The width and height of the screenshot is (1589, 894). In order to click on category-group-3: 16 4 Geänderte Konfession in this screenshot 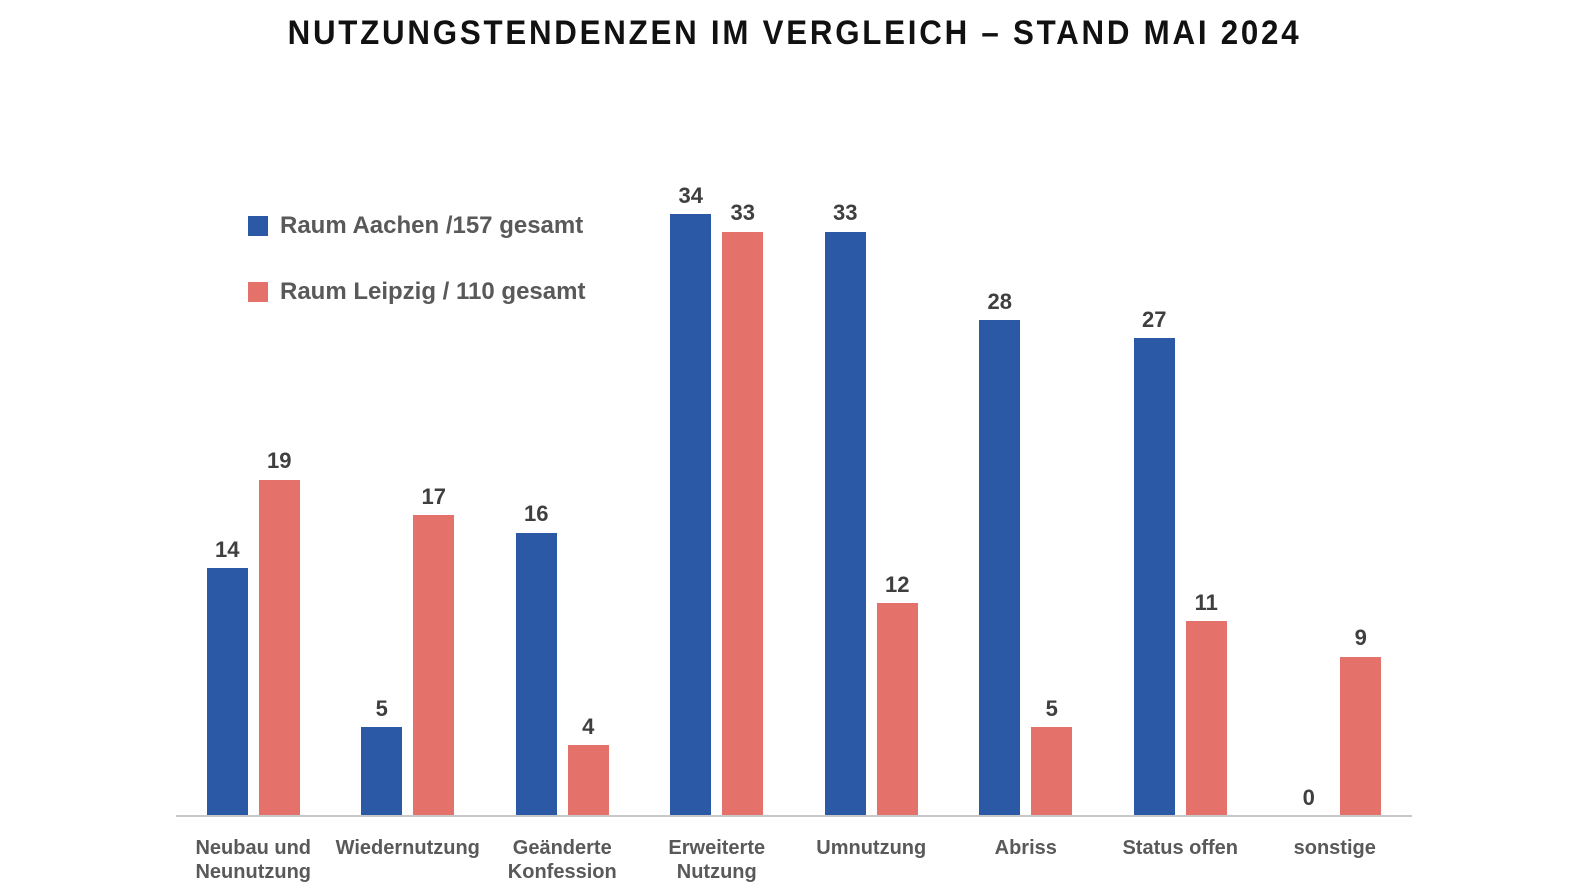, I will do `click(562, 524)`.